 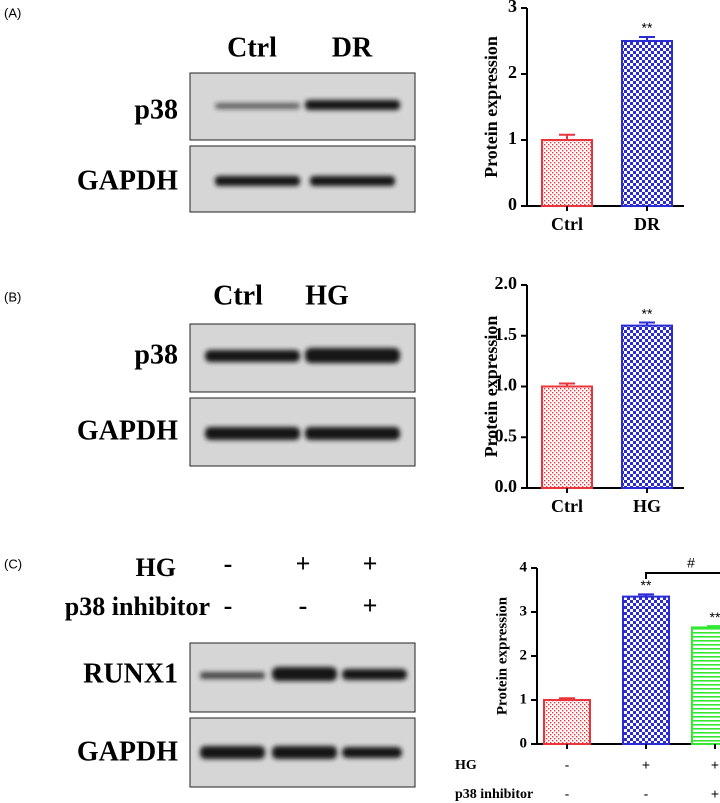 I want to click on comparison-label: #, so click(x=691, y=563).